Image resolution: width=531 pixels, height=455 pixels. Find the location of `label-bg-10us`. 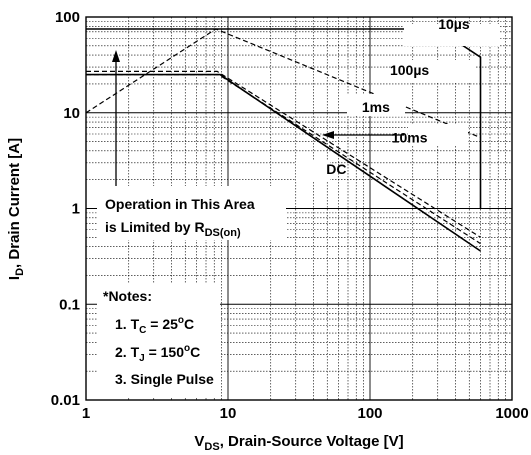

label-bg-10us is located at coordinates (452, 35).